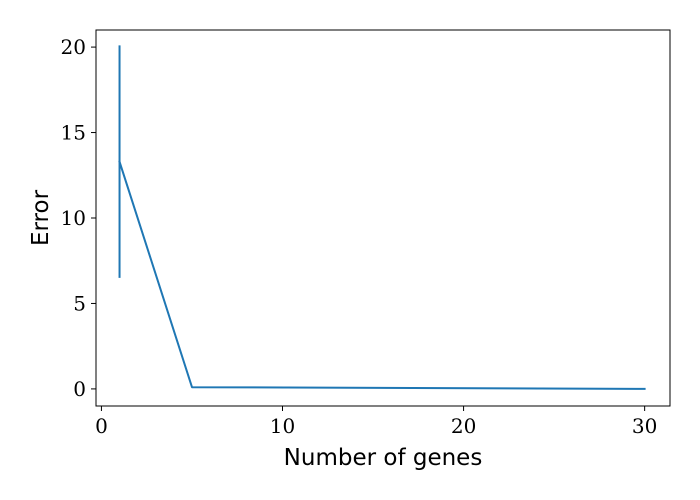 The image size is (700, 500). I want to click on x-tick-label: 10, so click(282, 426).